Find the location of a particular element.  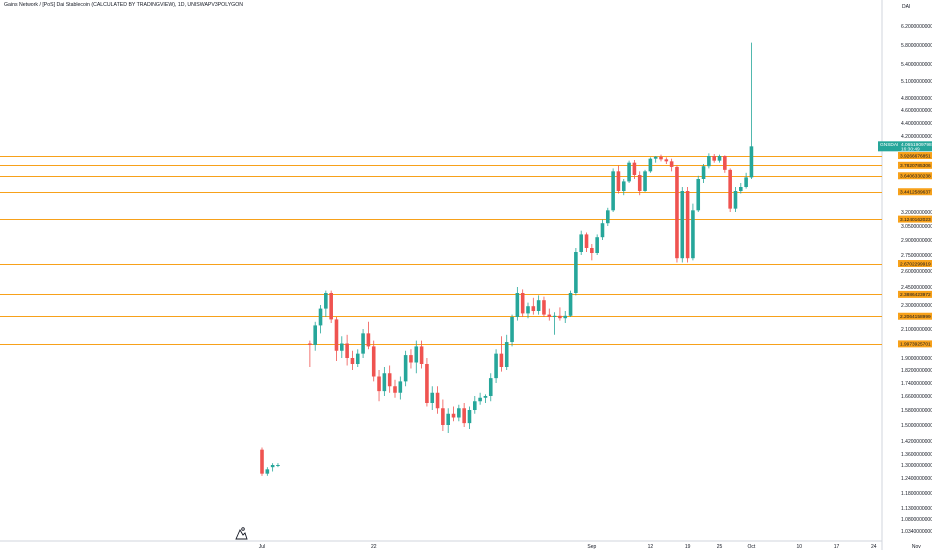

time-axis-ticks: Jul22Sep121925Oct101724Nov71421Dec12 is located at coordinates (590, 547).